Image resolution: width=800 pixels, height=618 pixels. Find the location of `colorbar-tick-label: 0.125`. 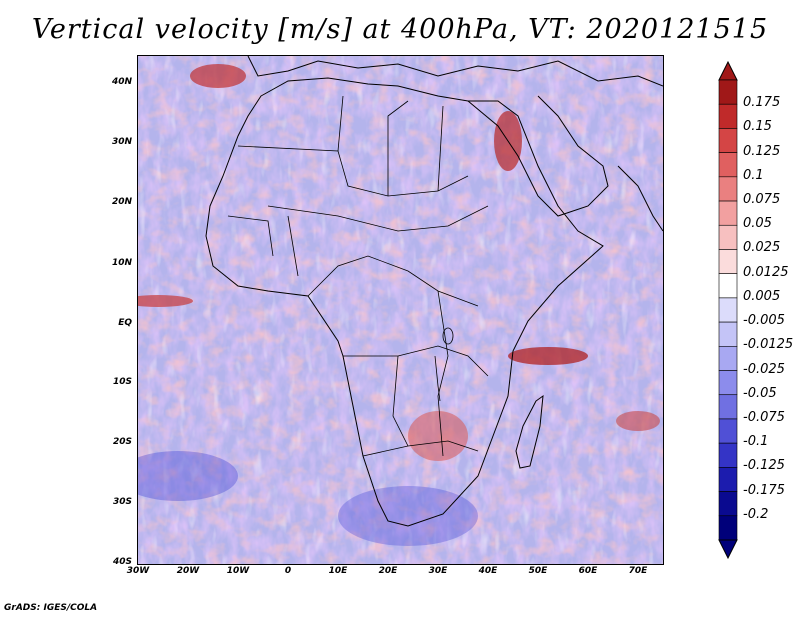

colorbar-tick-label: 0.125 is located at coordinates (762, 151).